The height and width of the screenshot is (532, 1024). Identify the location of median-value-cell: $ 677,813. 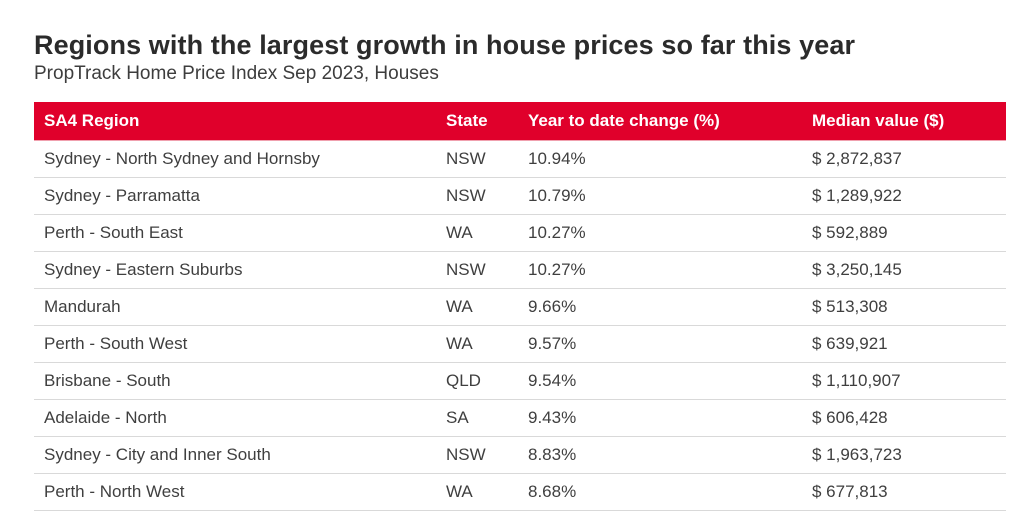
(904, 492).